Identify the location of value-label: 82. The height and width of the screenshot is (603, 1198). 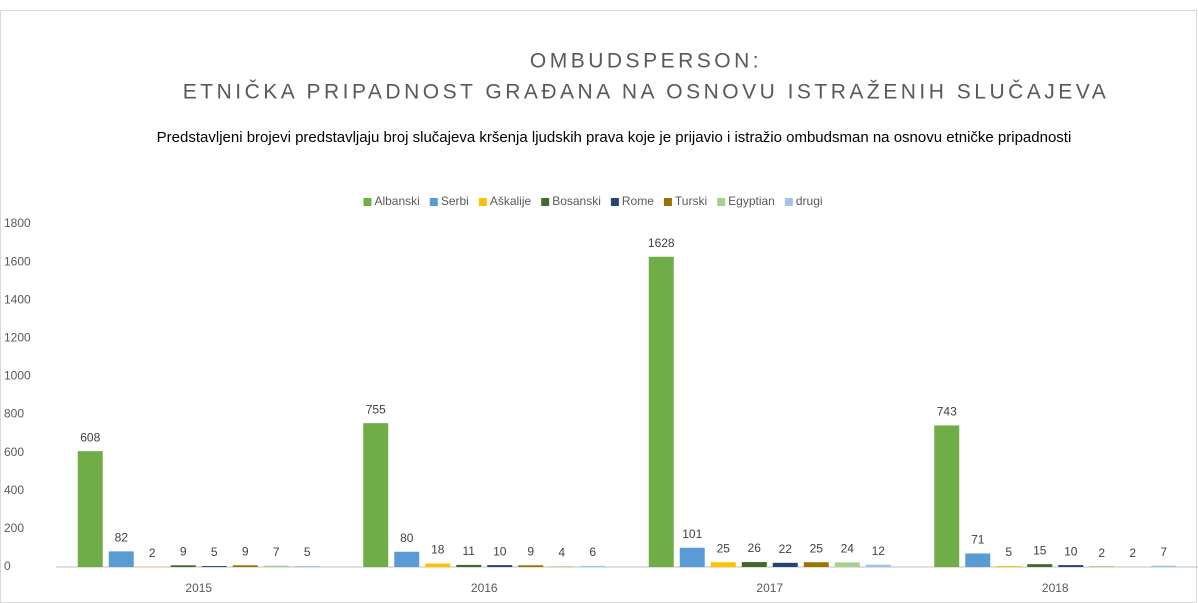
(122, 538).